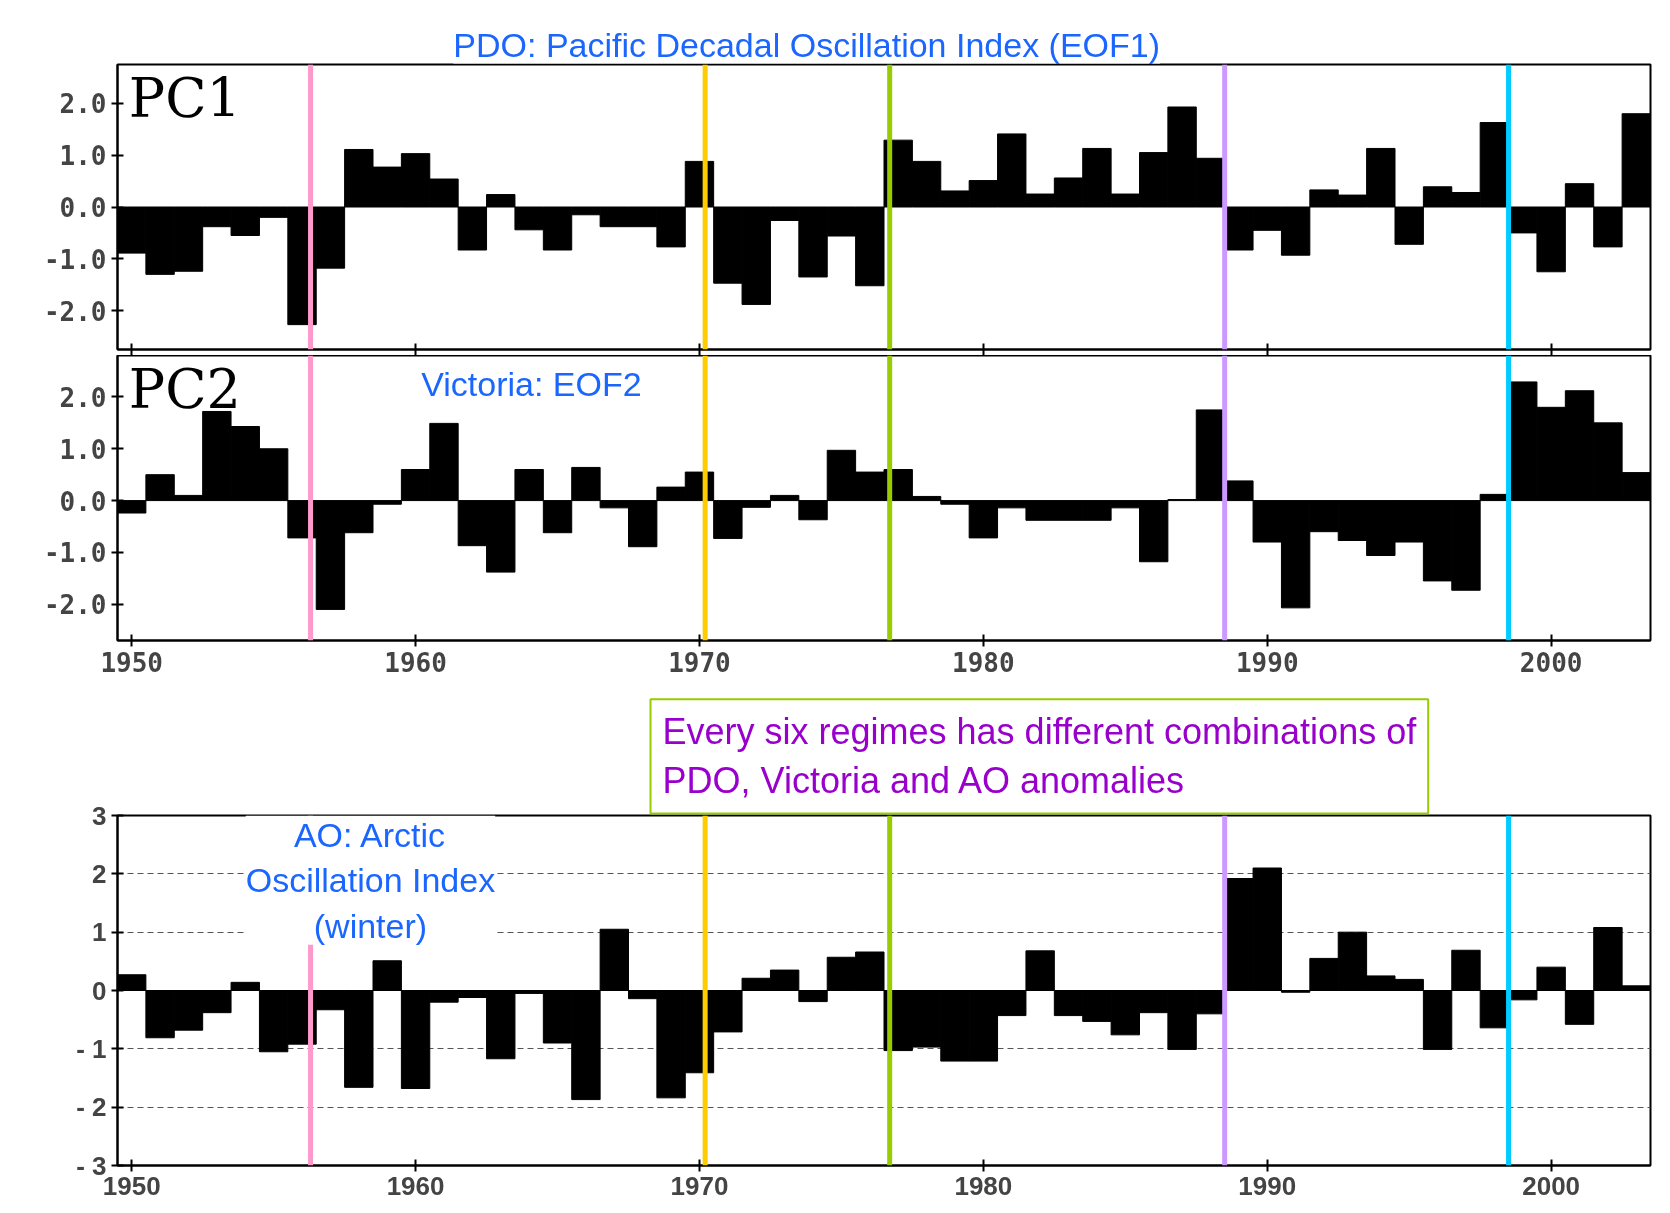 The width and height of the screenshot is (1670, 1213). I want to click on y-tick-label: - 2, so click(91, 1107).